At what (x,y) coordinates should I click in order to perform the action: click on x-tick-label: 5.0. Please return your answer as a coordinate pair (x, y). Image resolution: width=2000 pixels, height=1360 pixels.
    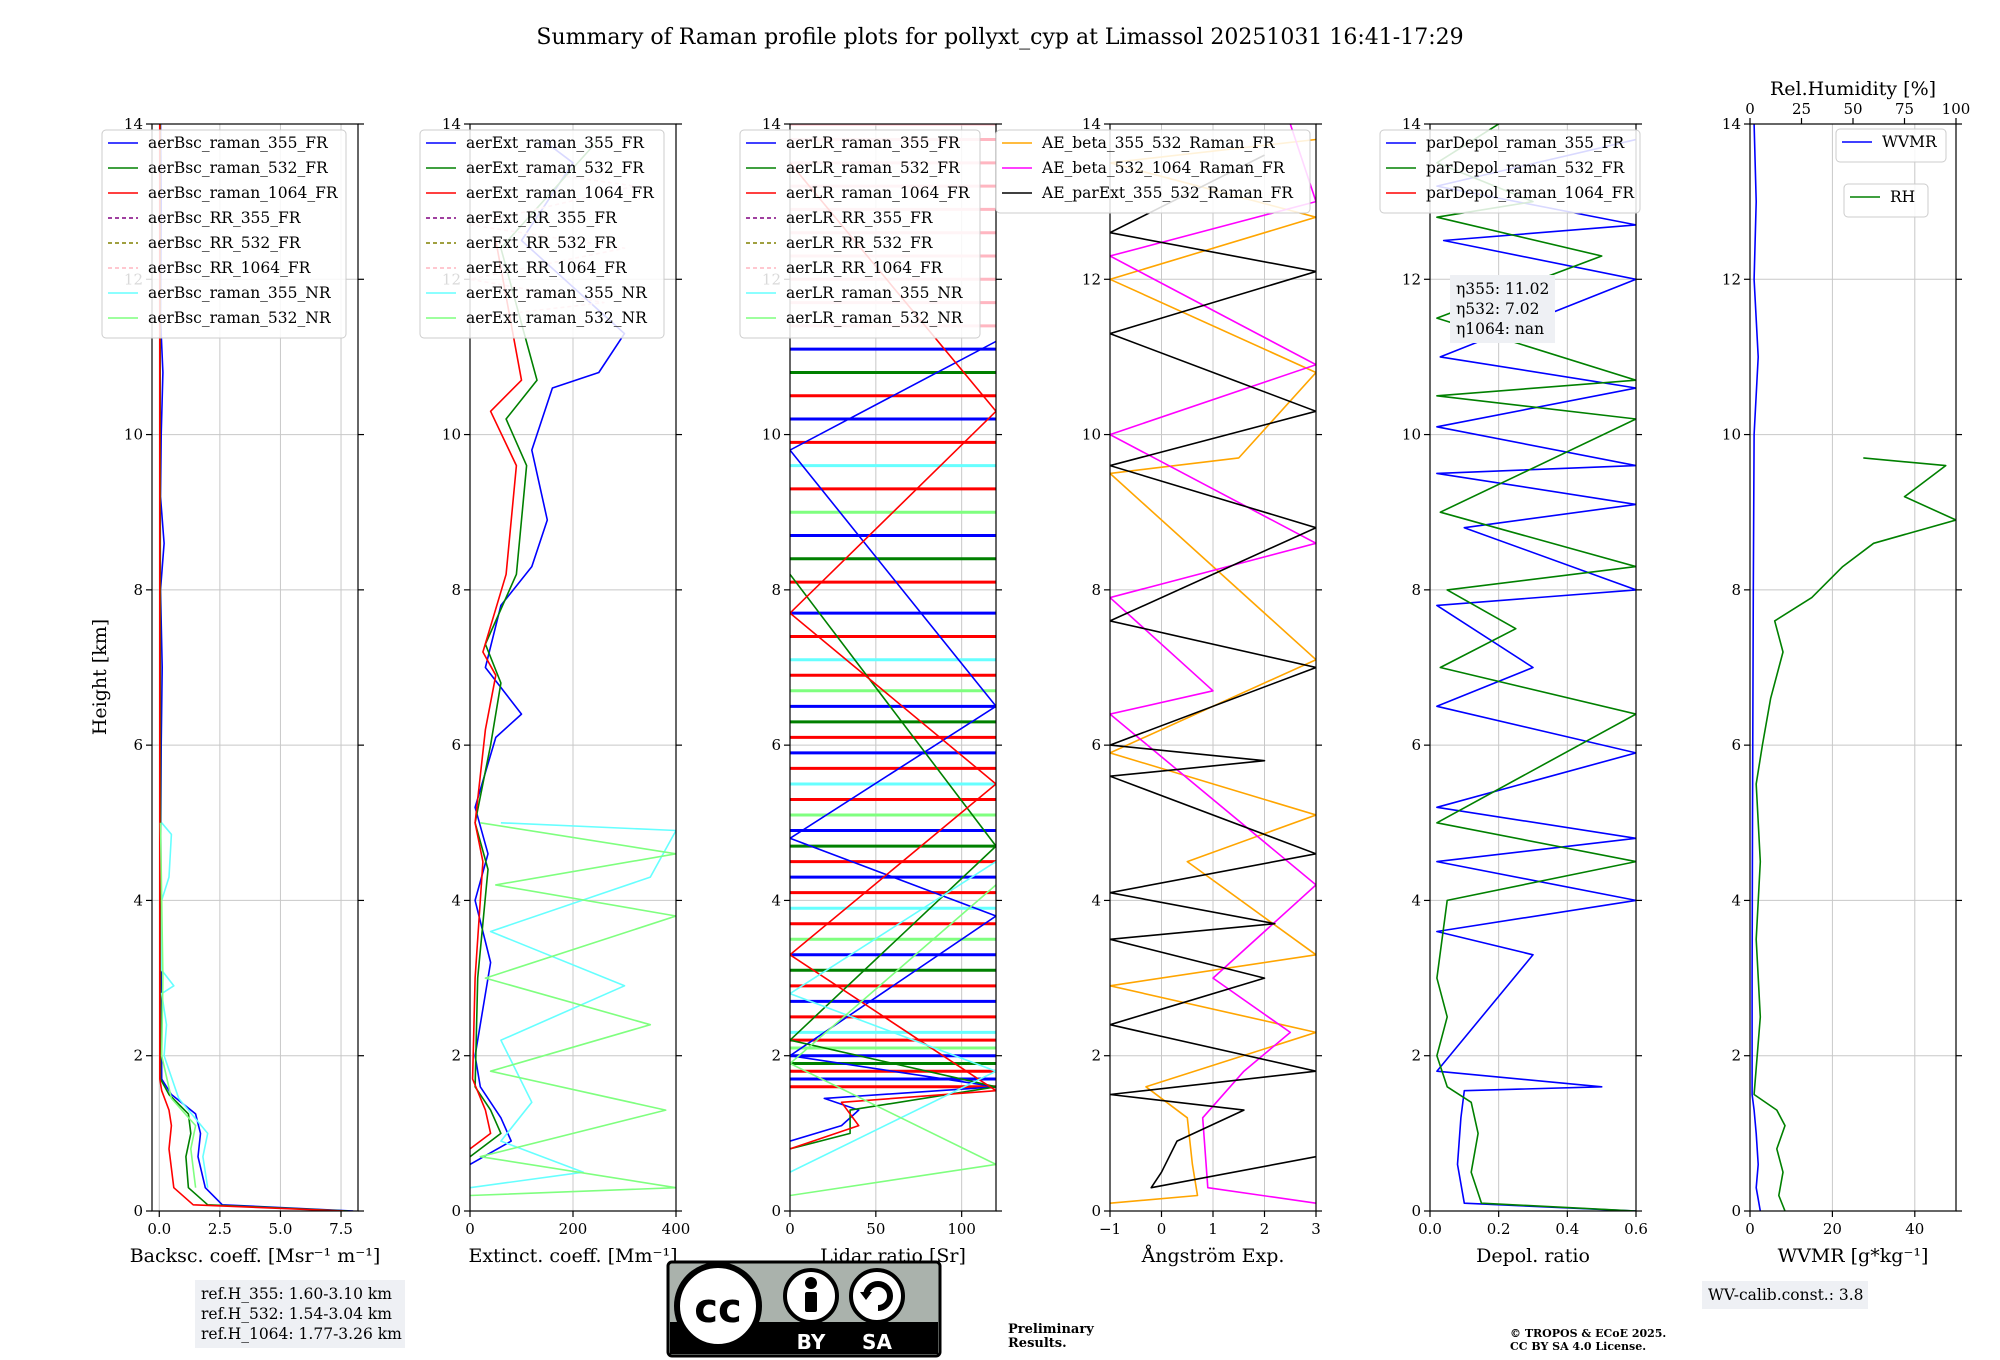
    Looking at the image, I should click on (281, 1229).